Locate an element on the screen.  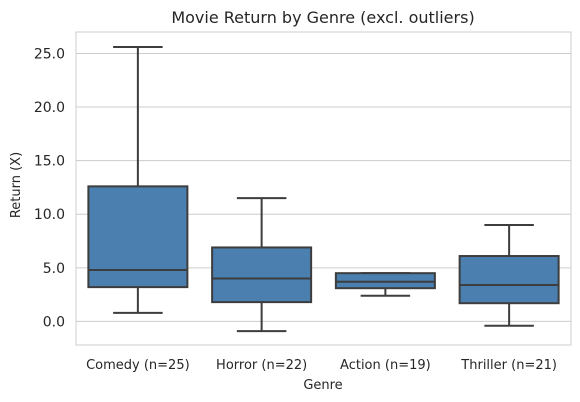
y-tick-labels: 0.0 5.0 10.0 15.0 20.0 25.0 is located at coordinates (49, 188).